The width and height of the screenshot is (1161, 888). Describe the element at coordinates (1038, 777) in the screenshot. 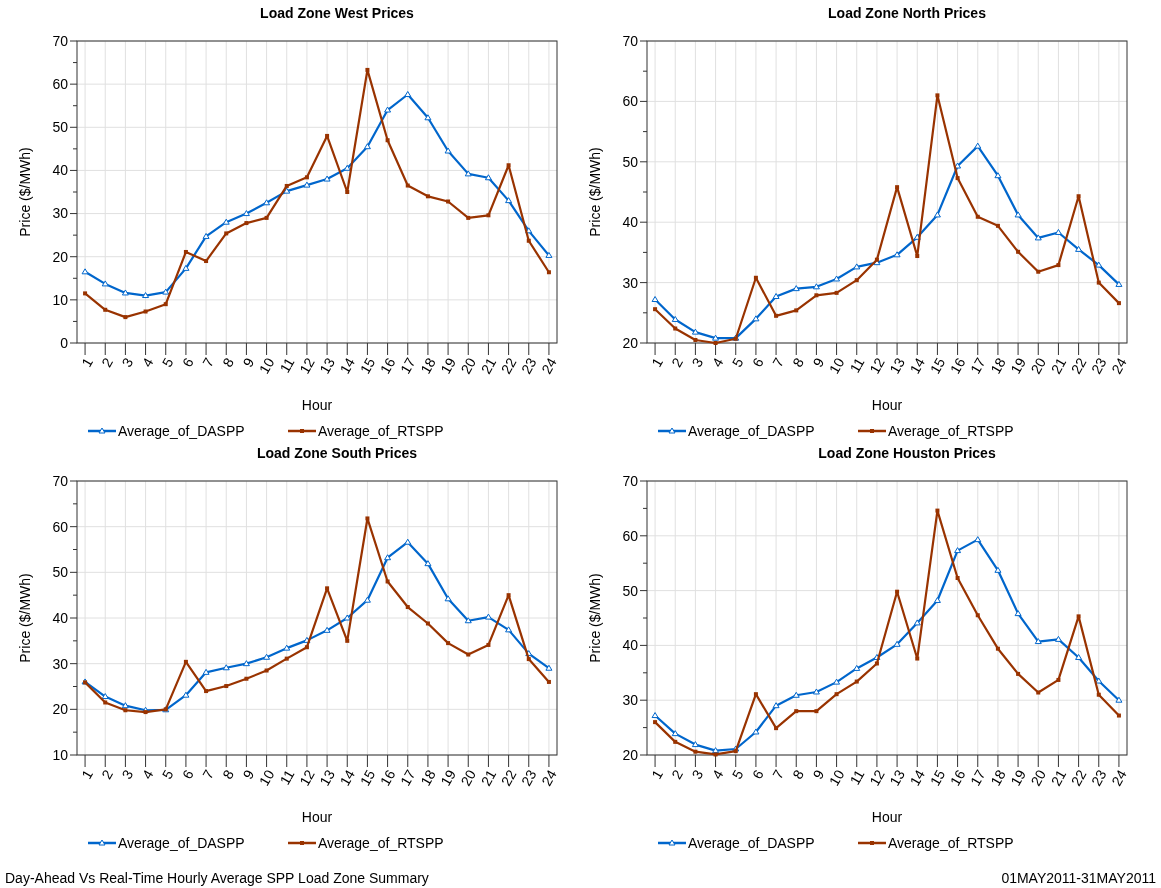

I see `x-tick-label: 20` at that location.